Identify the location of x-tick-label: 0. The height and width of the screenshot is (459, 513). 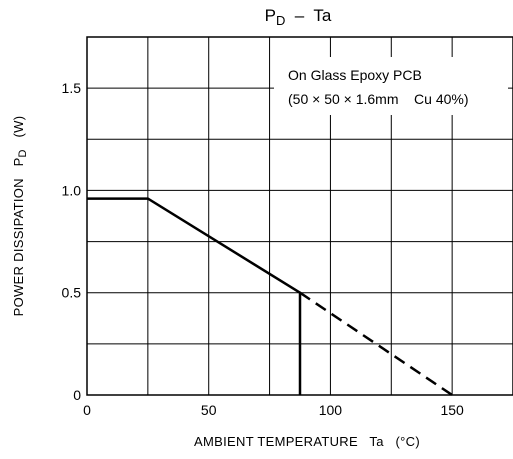
(87, 410).